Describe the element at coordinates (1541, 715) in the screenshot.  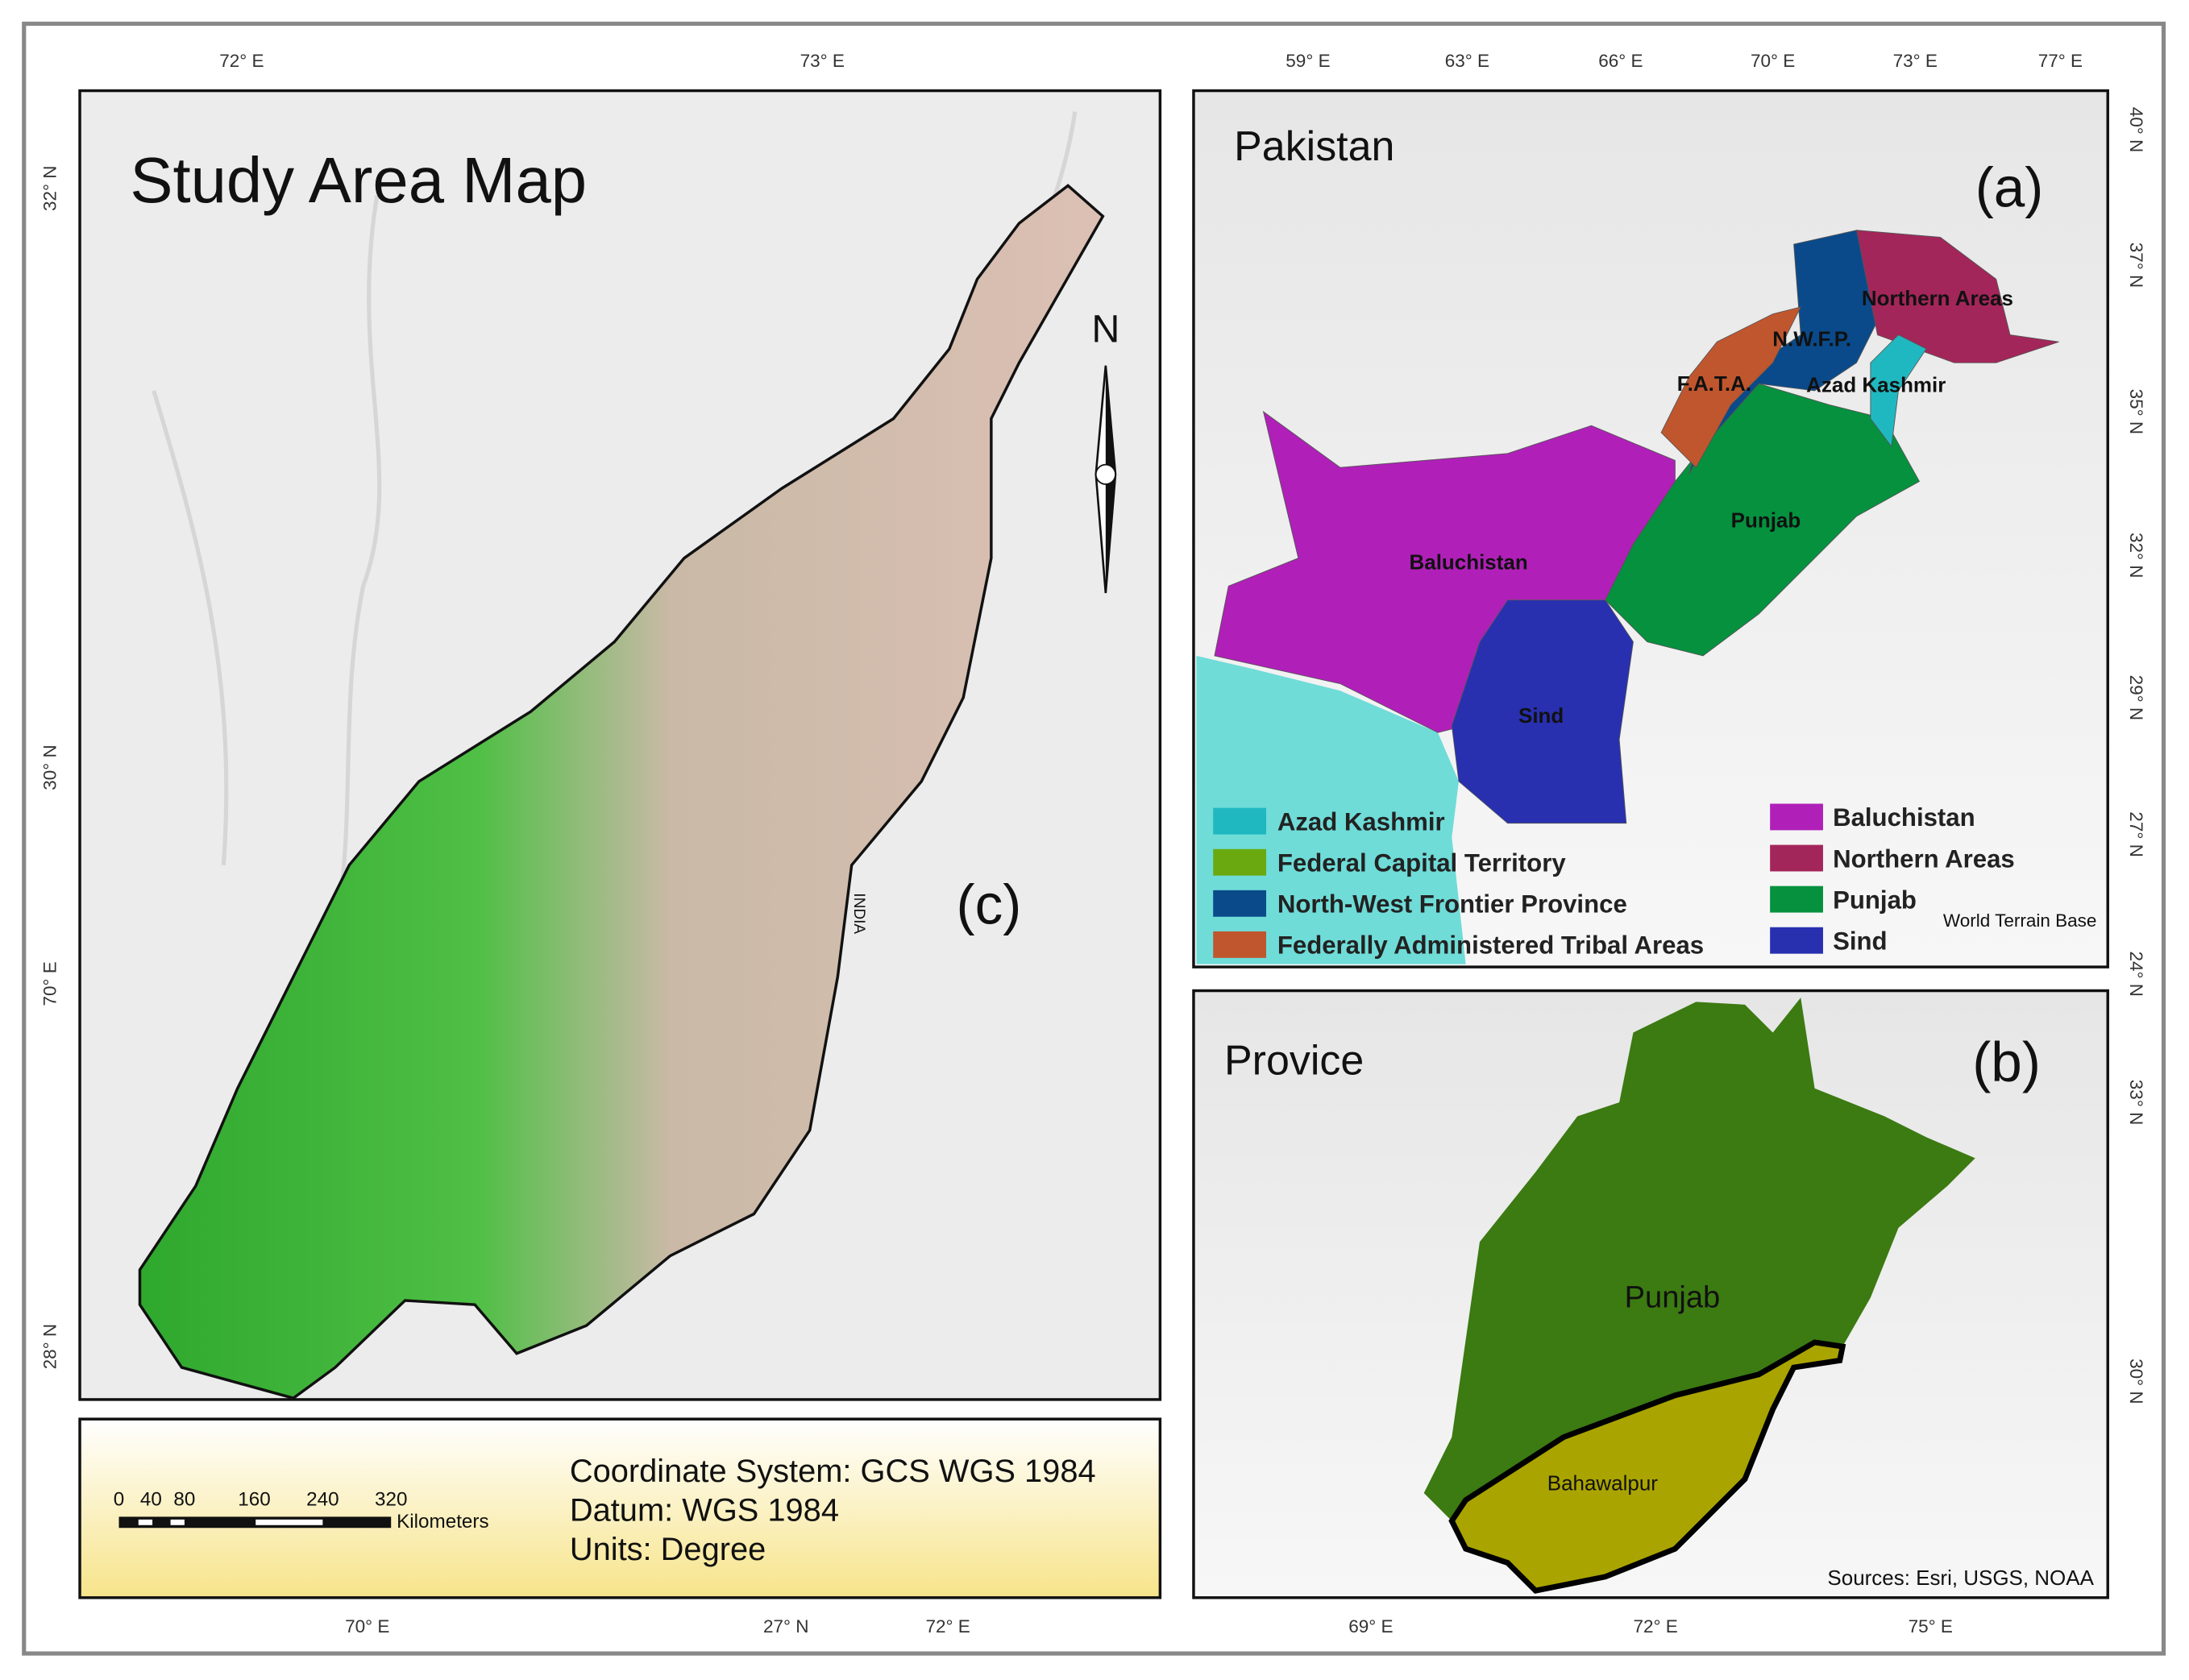
I see `region-label: Sind` at that location.